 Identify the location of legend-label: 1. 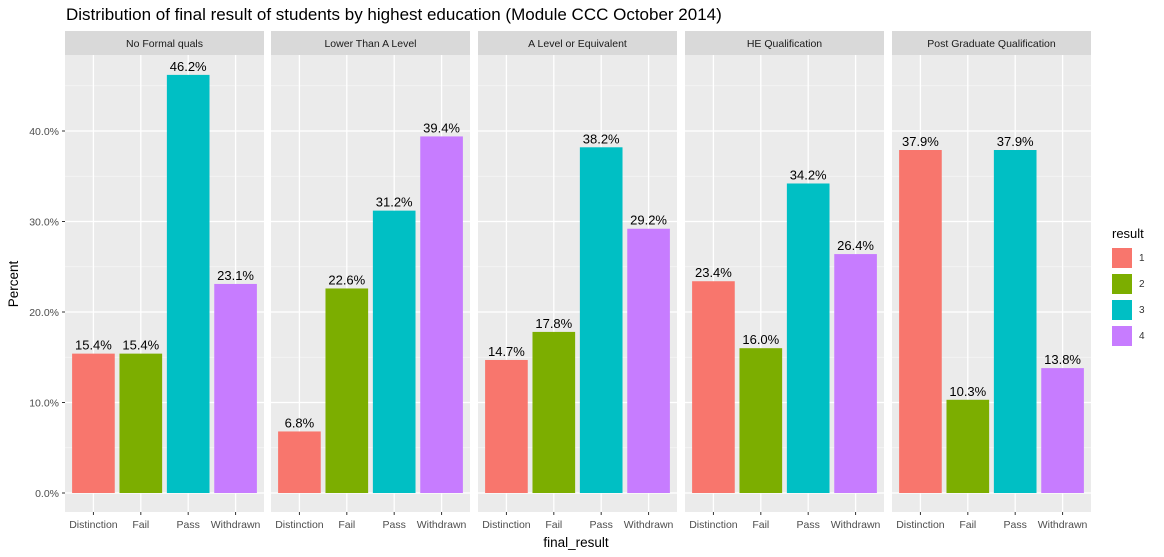
(1142, 258).